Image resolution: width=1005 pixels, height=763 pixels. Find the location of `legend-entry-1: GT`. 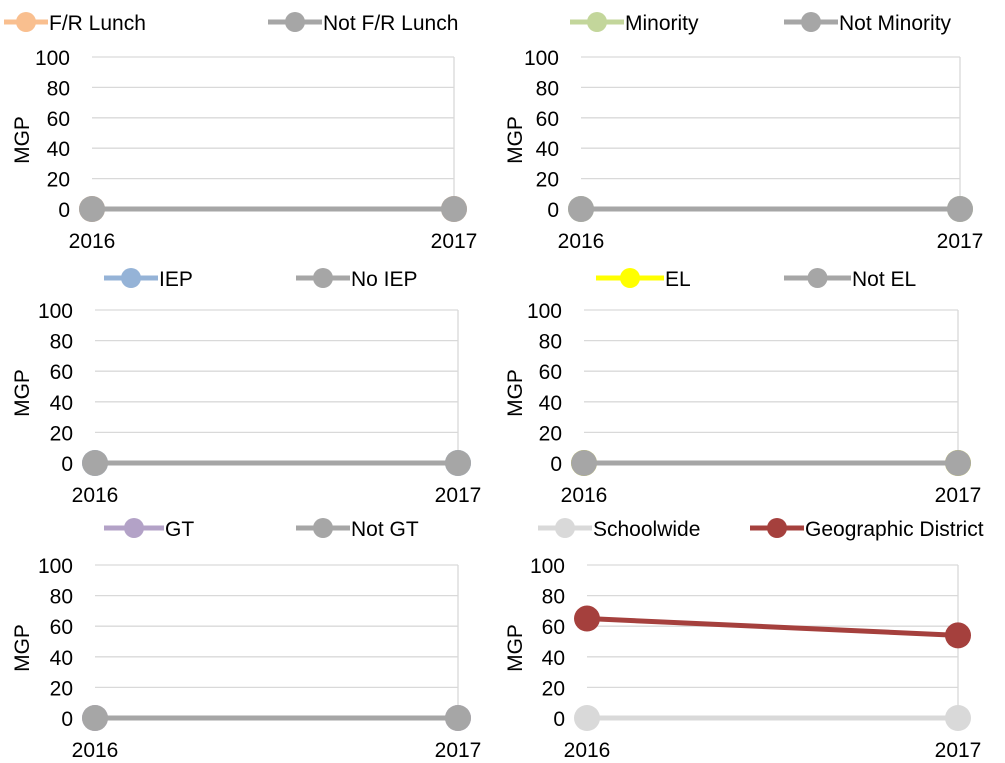

legend-entry-1: GT is located at coordinates (149, 529).